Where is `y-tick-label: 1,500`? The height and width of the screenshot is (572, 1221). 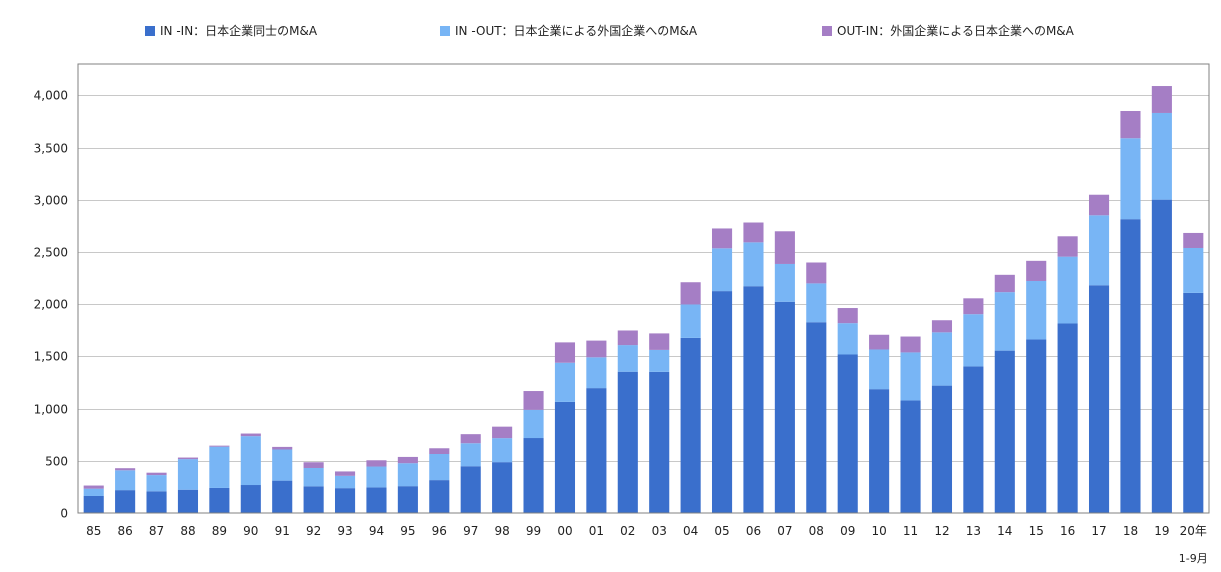
y-tick-label: 1,500 is located at coordinates (51, 357).